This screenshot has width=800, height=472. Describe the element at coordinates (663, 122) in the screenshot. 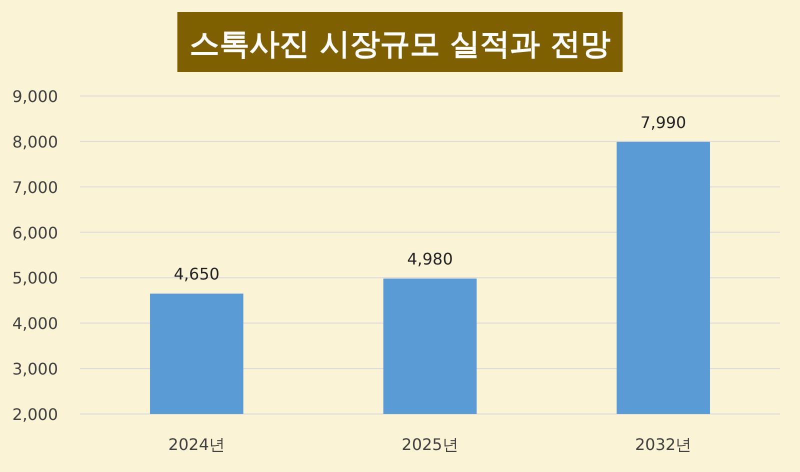

I see `data-label: 7,990` at that location.